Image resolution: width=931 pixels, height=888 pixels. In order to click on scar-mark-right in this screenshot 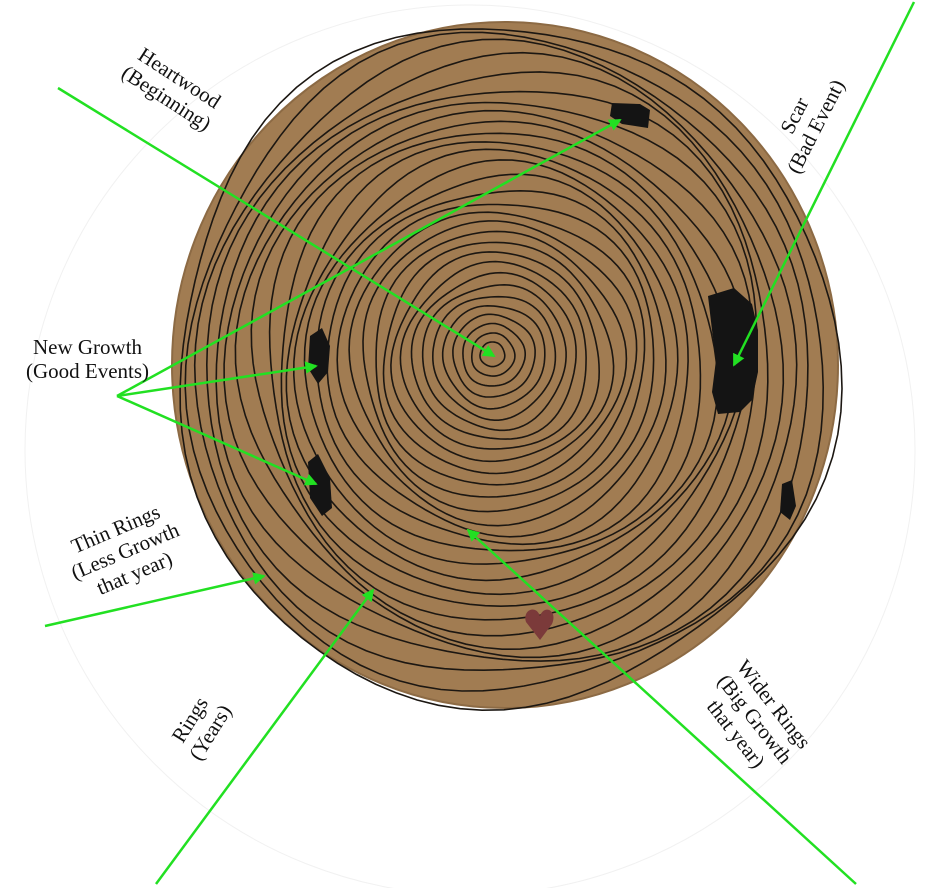, I will do `click(733, 351)`.